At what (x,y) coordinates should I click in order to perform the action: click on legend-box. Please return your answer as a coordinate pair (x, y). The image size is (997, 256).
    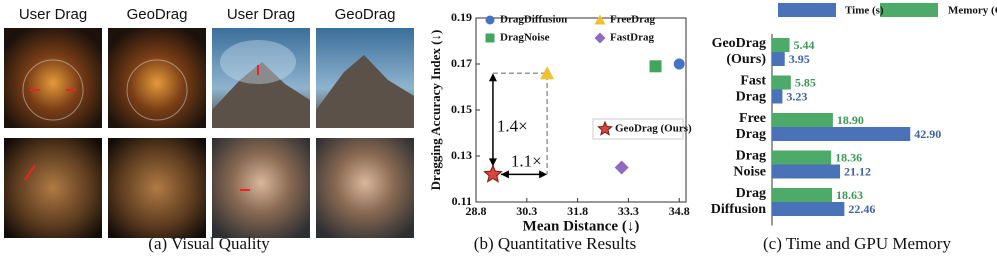
    Looking at the image, I should click on (638, 129).